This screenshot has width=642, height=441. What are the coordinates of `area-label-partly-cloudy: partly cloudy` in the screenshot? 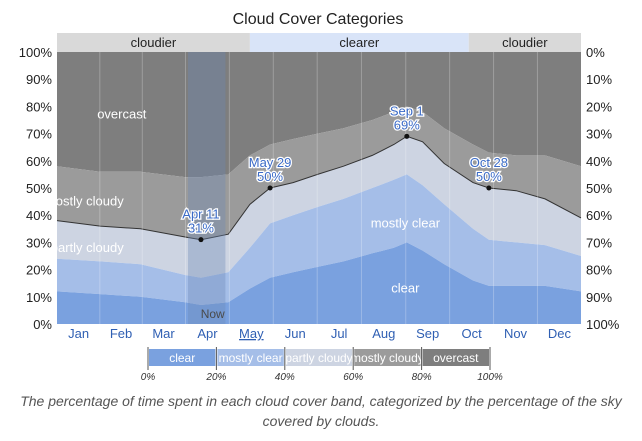 It's located at (87, 247).